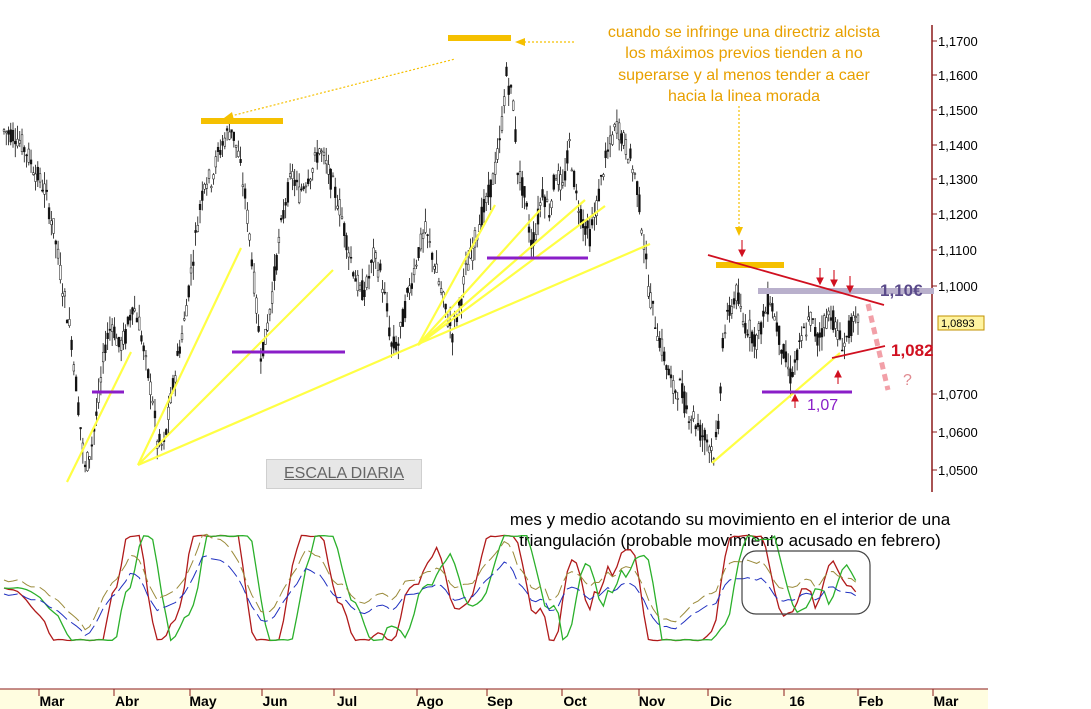 The image size is (1091, 709). Describe the element at coordinates (901, 290) in the screenshot. I see `level-110-label: 1,10€` at that location.